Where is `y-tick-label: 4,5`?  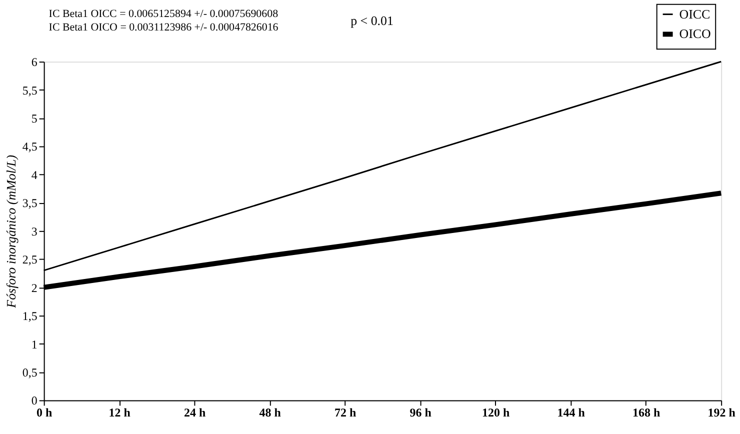 y-tick-label: 4,5 is located at coordinates (30, 147).